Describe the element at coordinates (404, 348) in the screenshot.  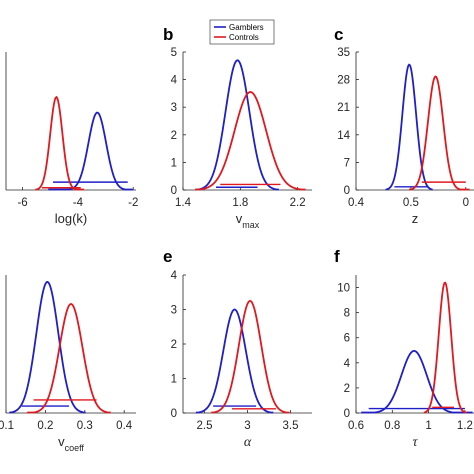
I see `panel-f: 0.6 0.8 1 1.2 0 2 4 6 8 10 τ f` at that location.